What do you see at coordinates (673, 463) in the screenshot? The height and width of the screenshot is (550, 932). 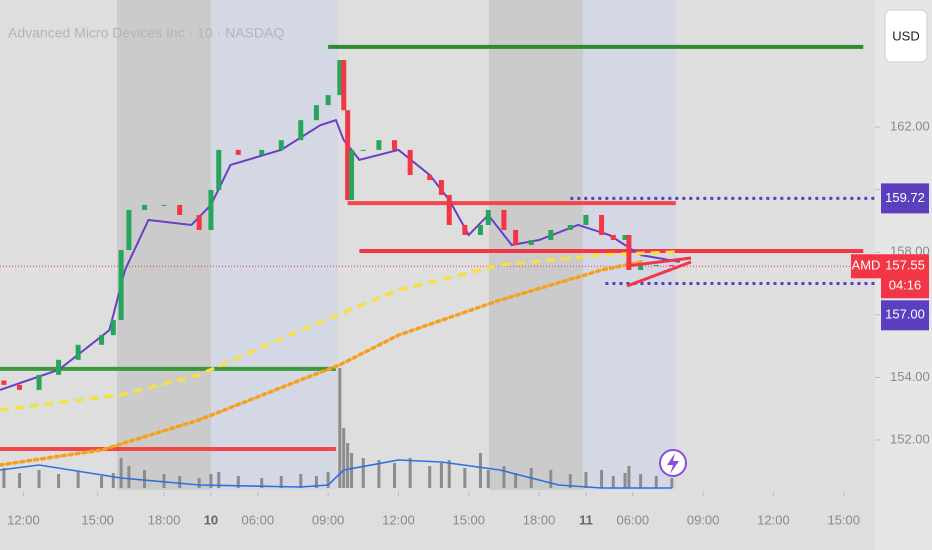 I see `logo-icon` at bounding box center [673, 463].